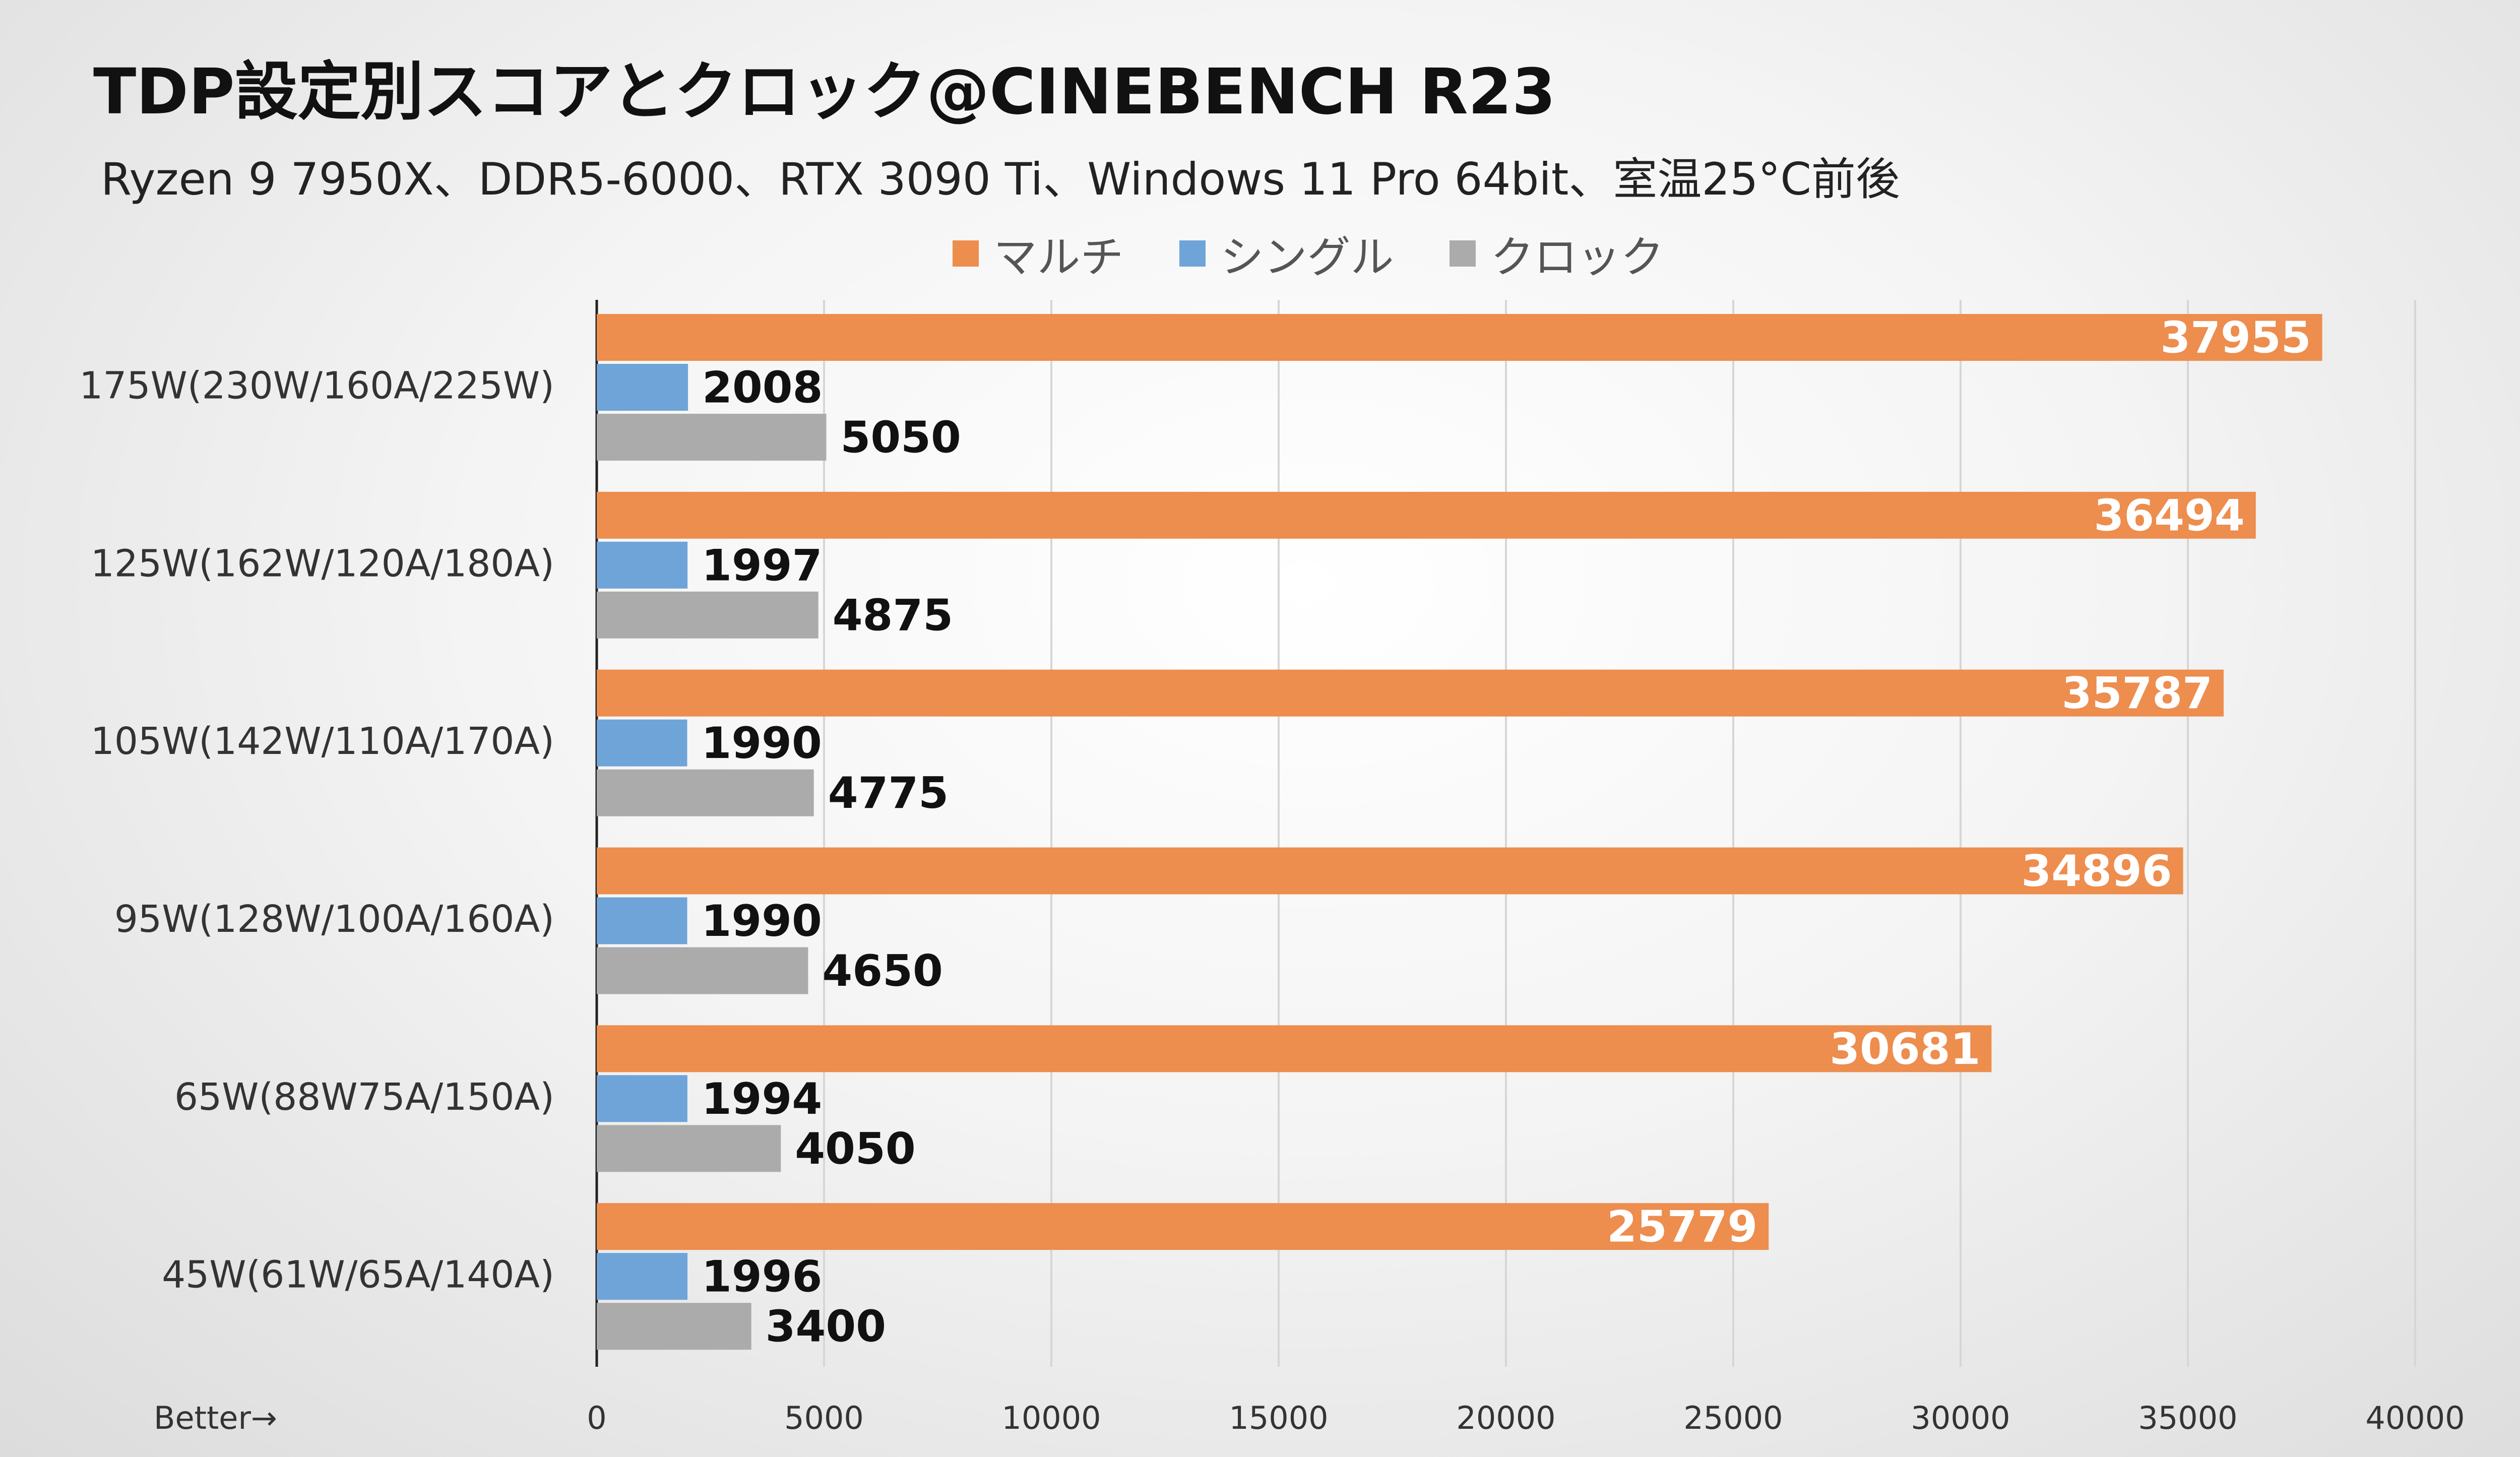 Image resolution: width=2520 pixels, height=1457 pixels. Describe the element at coordinates (2235, 338) in the screenshot. I see `data-label: 37955` at that location.